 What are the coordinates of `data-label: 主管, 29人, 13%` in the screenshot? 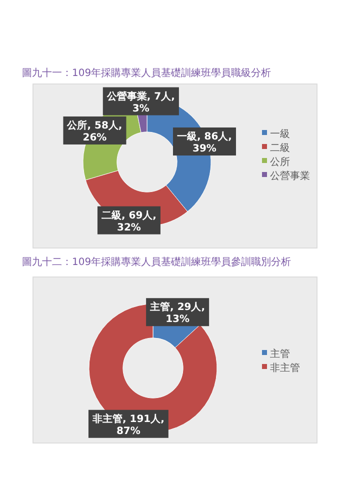 It's located at (177, 313).